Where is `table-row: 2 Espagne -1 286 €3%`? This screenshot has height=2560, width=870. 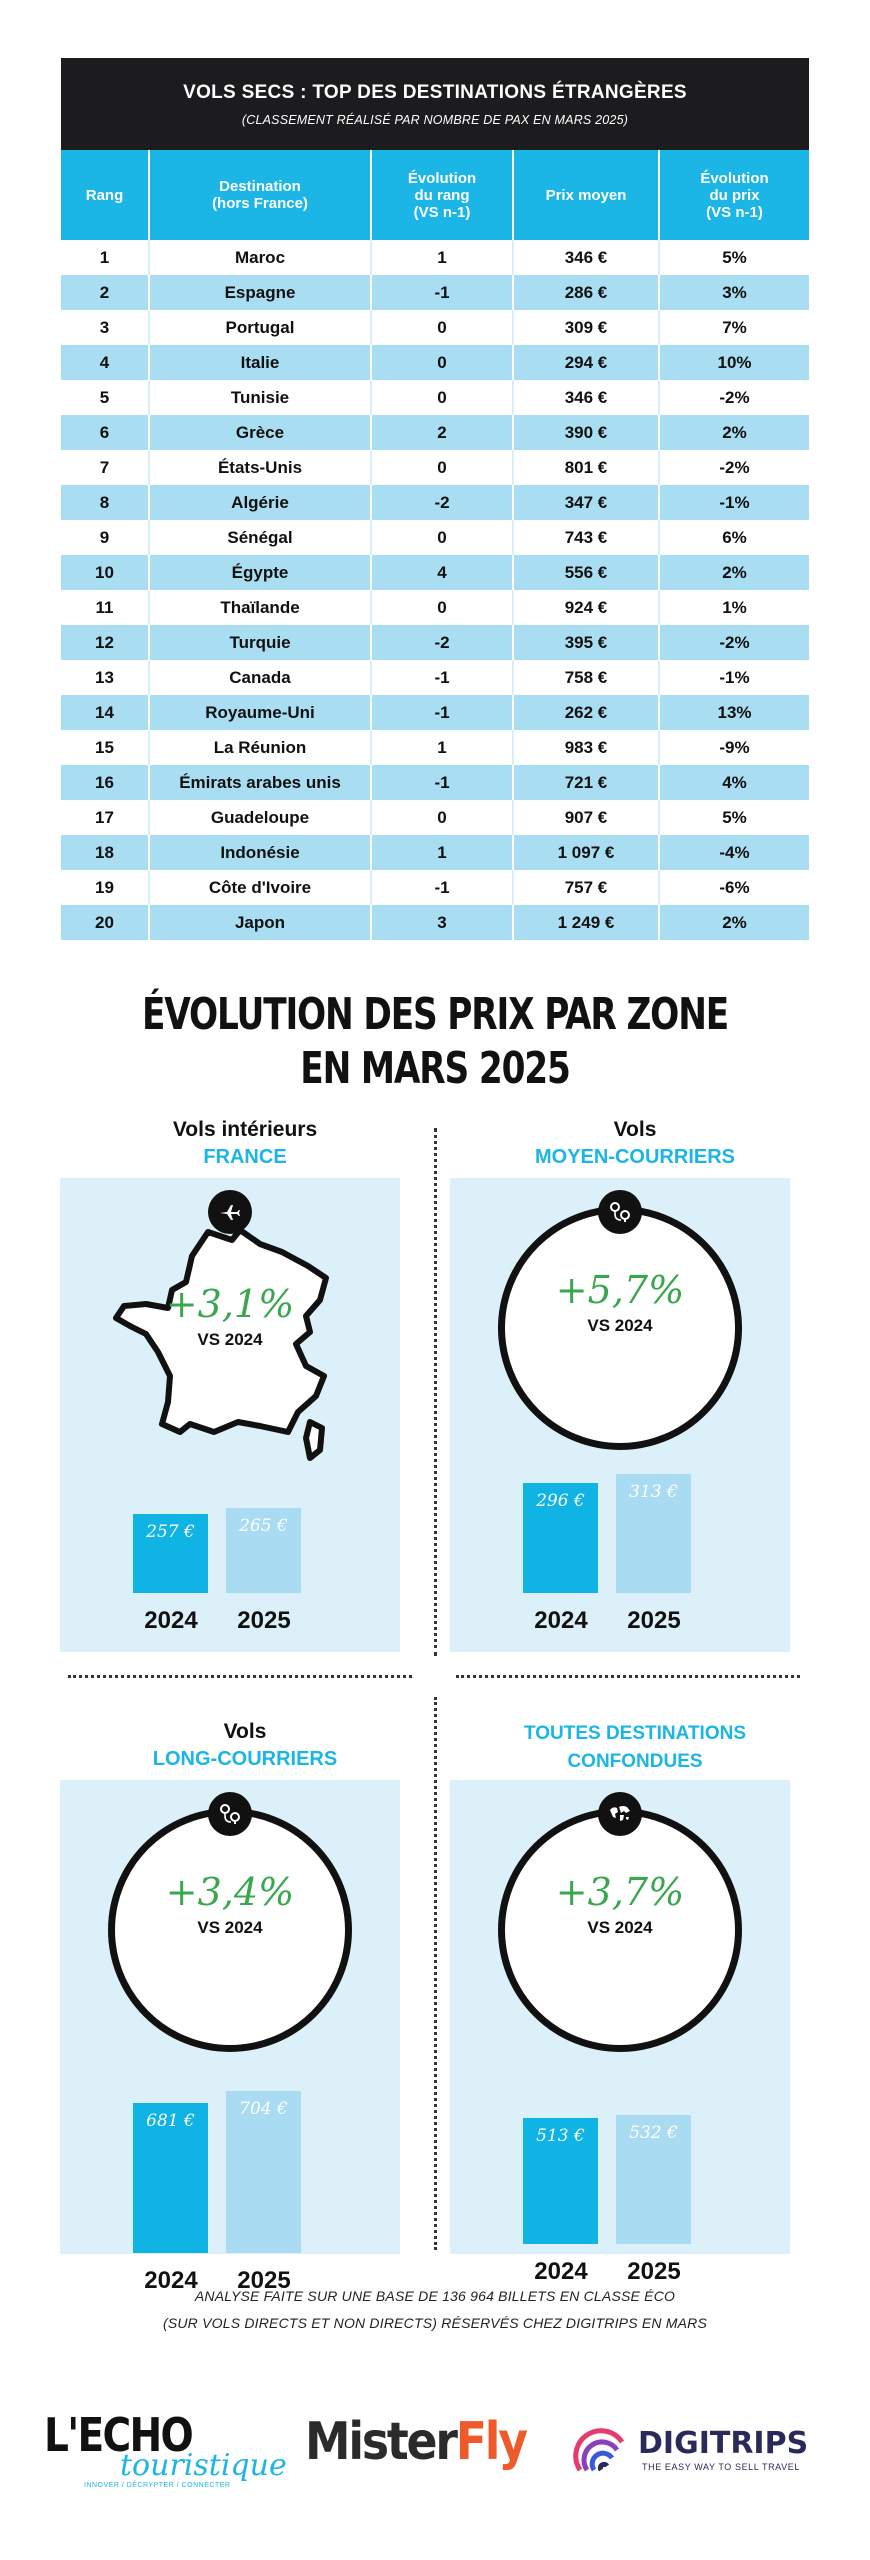
table-row: 2 Espagne -1 286 €3% is located at coordinates (435, 292).